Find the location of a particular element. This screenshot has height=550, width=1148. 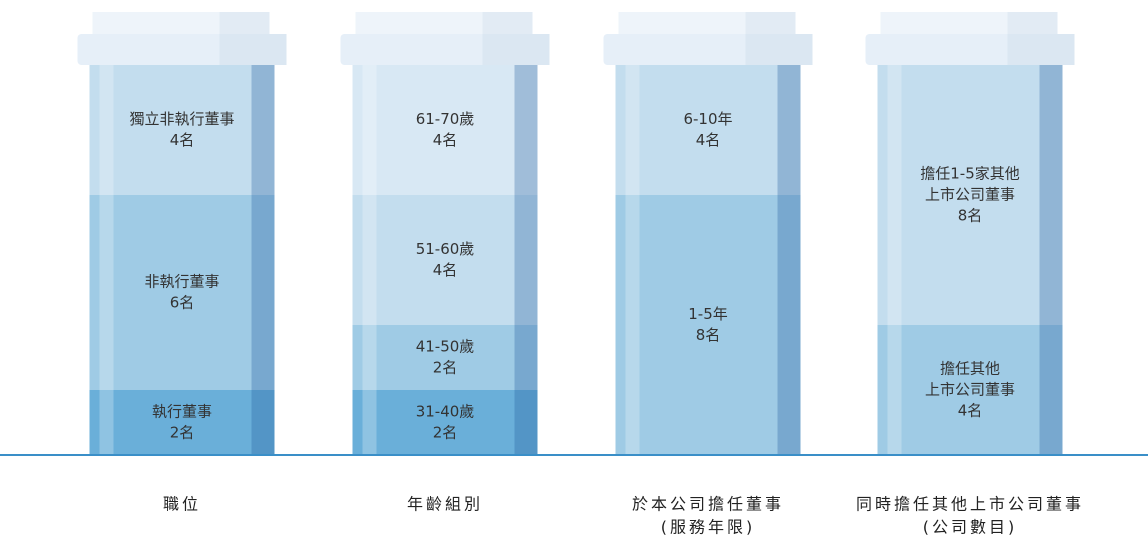

segment-label: 61-70歲 is located at coordinates (445, 119).